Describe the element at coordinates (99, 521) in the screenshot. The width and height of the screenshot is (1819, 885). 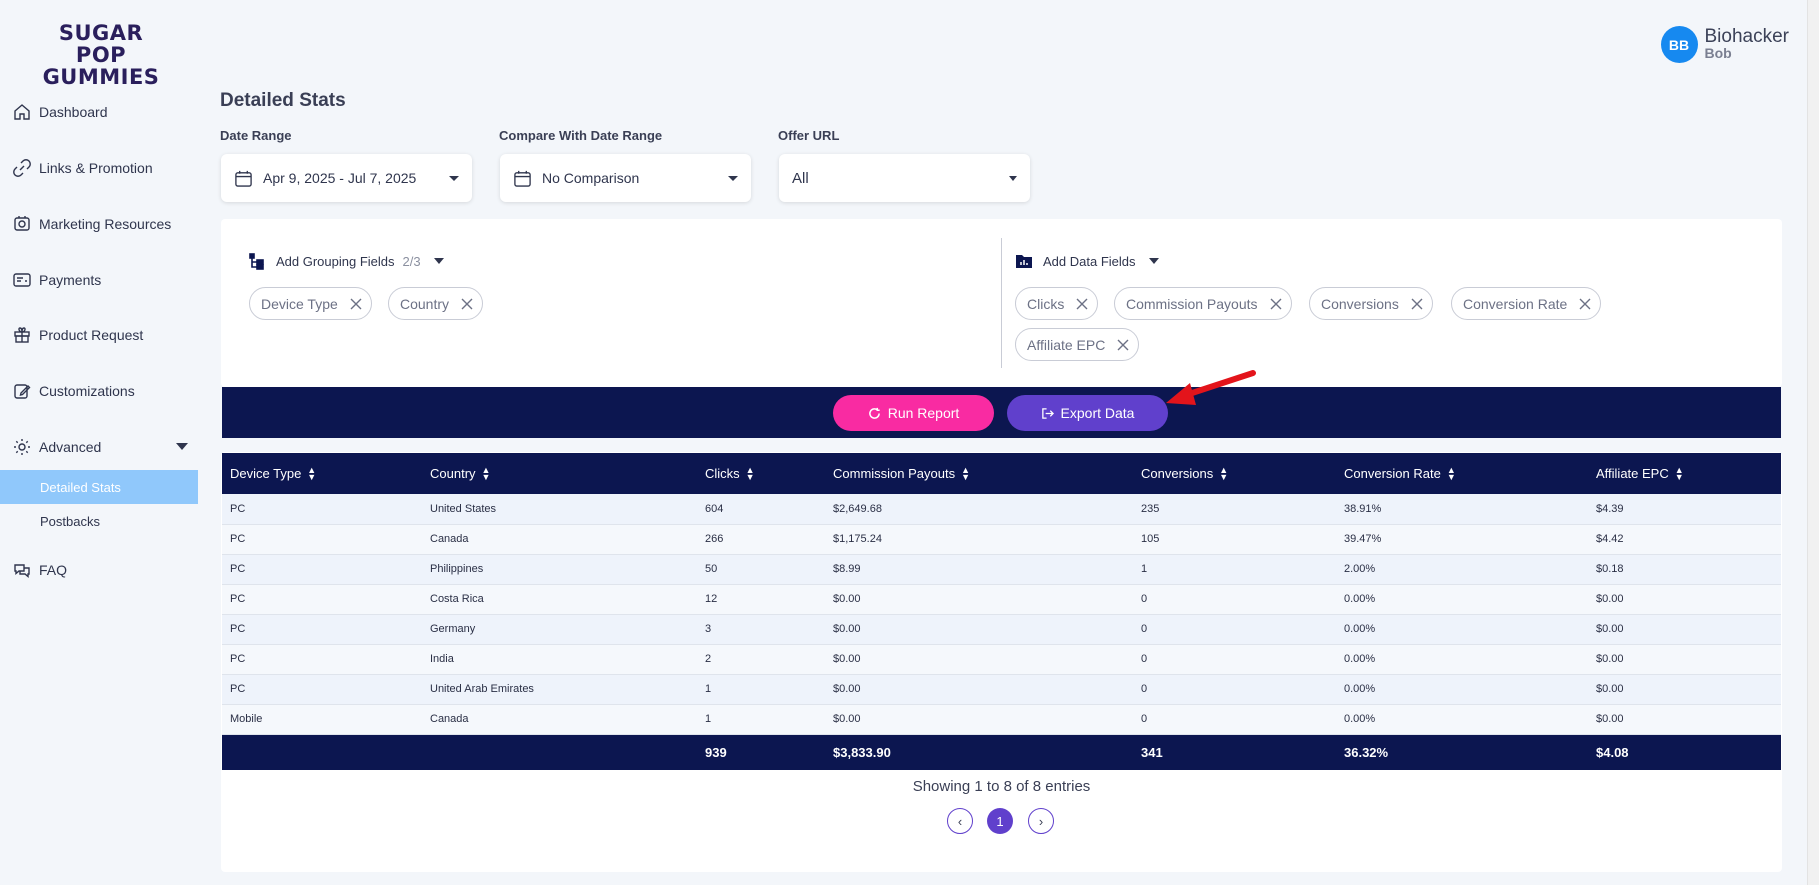
I see `sidebar-item-postbacks: Postbacks` at that location.